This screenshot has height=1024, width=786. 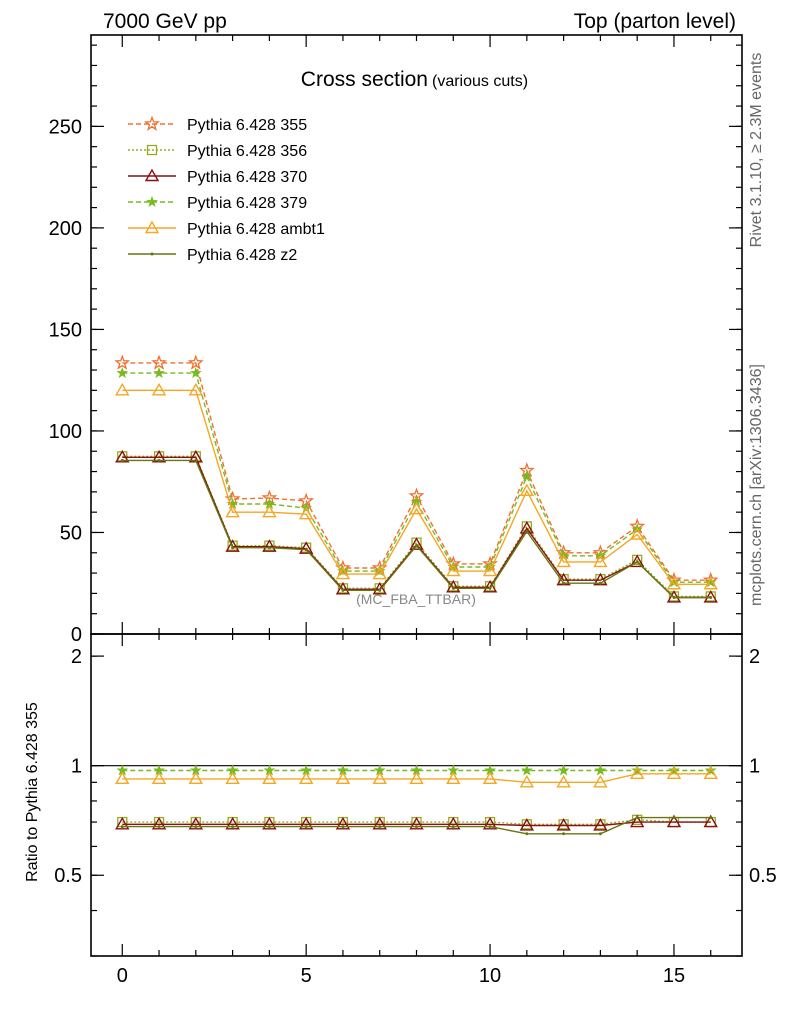 What do you see at coordinates (754, 767) in the screenshot?
I see `y-tick-label-right: 1` at bounding box center [754, 767].